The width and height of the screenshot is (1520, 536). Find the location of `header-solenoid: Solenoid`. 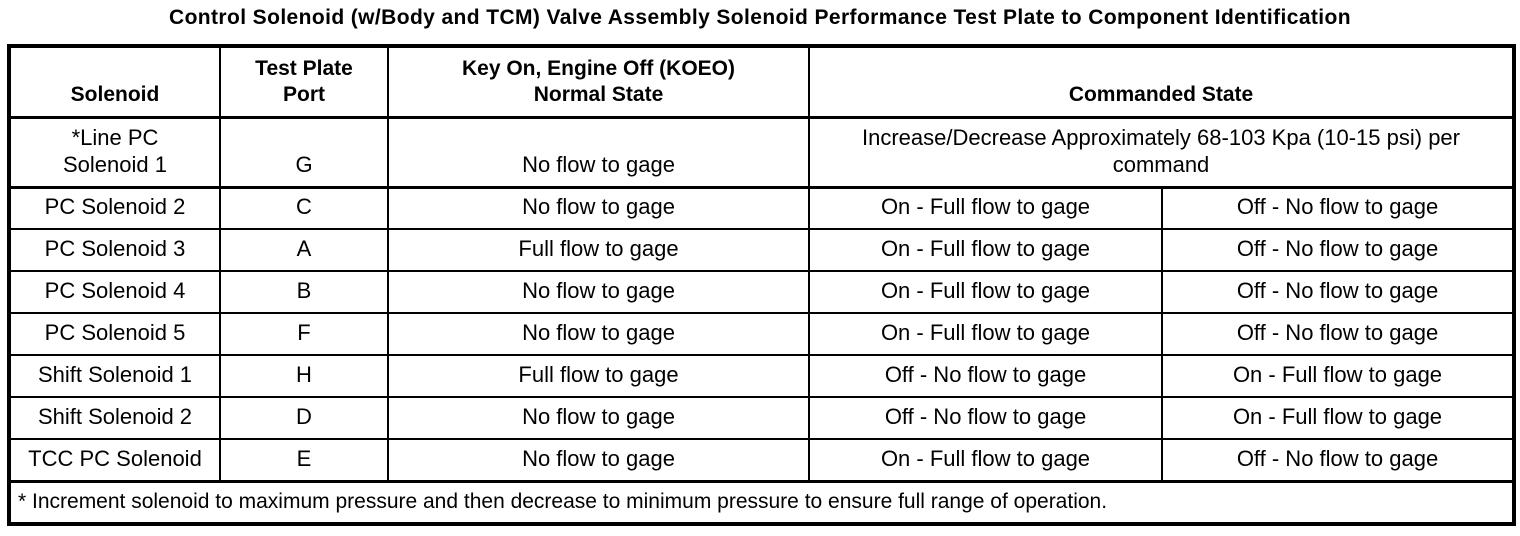

header-solenoid: Solenoid is located at coordinates (114, 82).